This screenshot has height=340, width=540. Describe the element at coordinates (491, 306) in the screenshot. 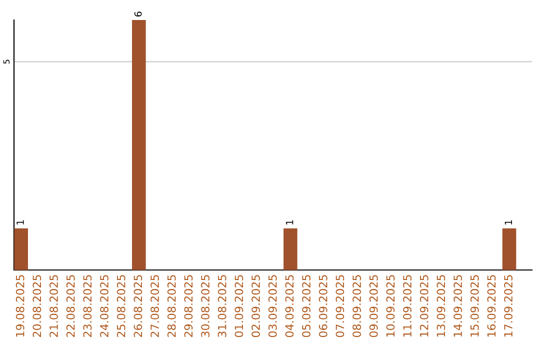

I see `x-tick-label: 16.09.2025` at that location.